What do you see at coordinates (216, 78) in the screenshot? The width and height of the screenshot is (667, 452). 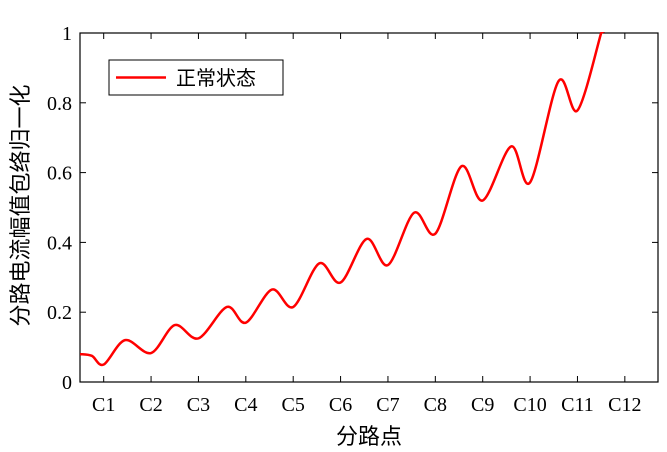 I see `legend-label: 正常状态` at bounding box center [216, 78].